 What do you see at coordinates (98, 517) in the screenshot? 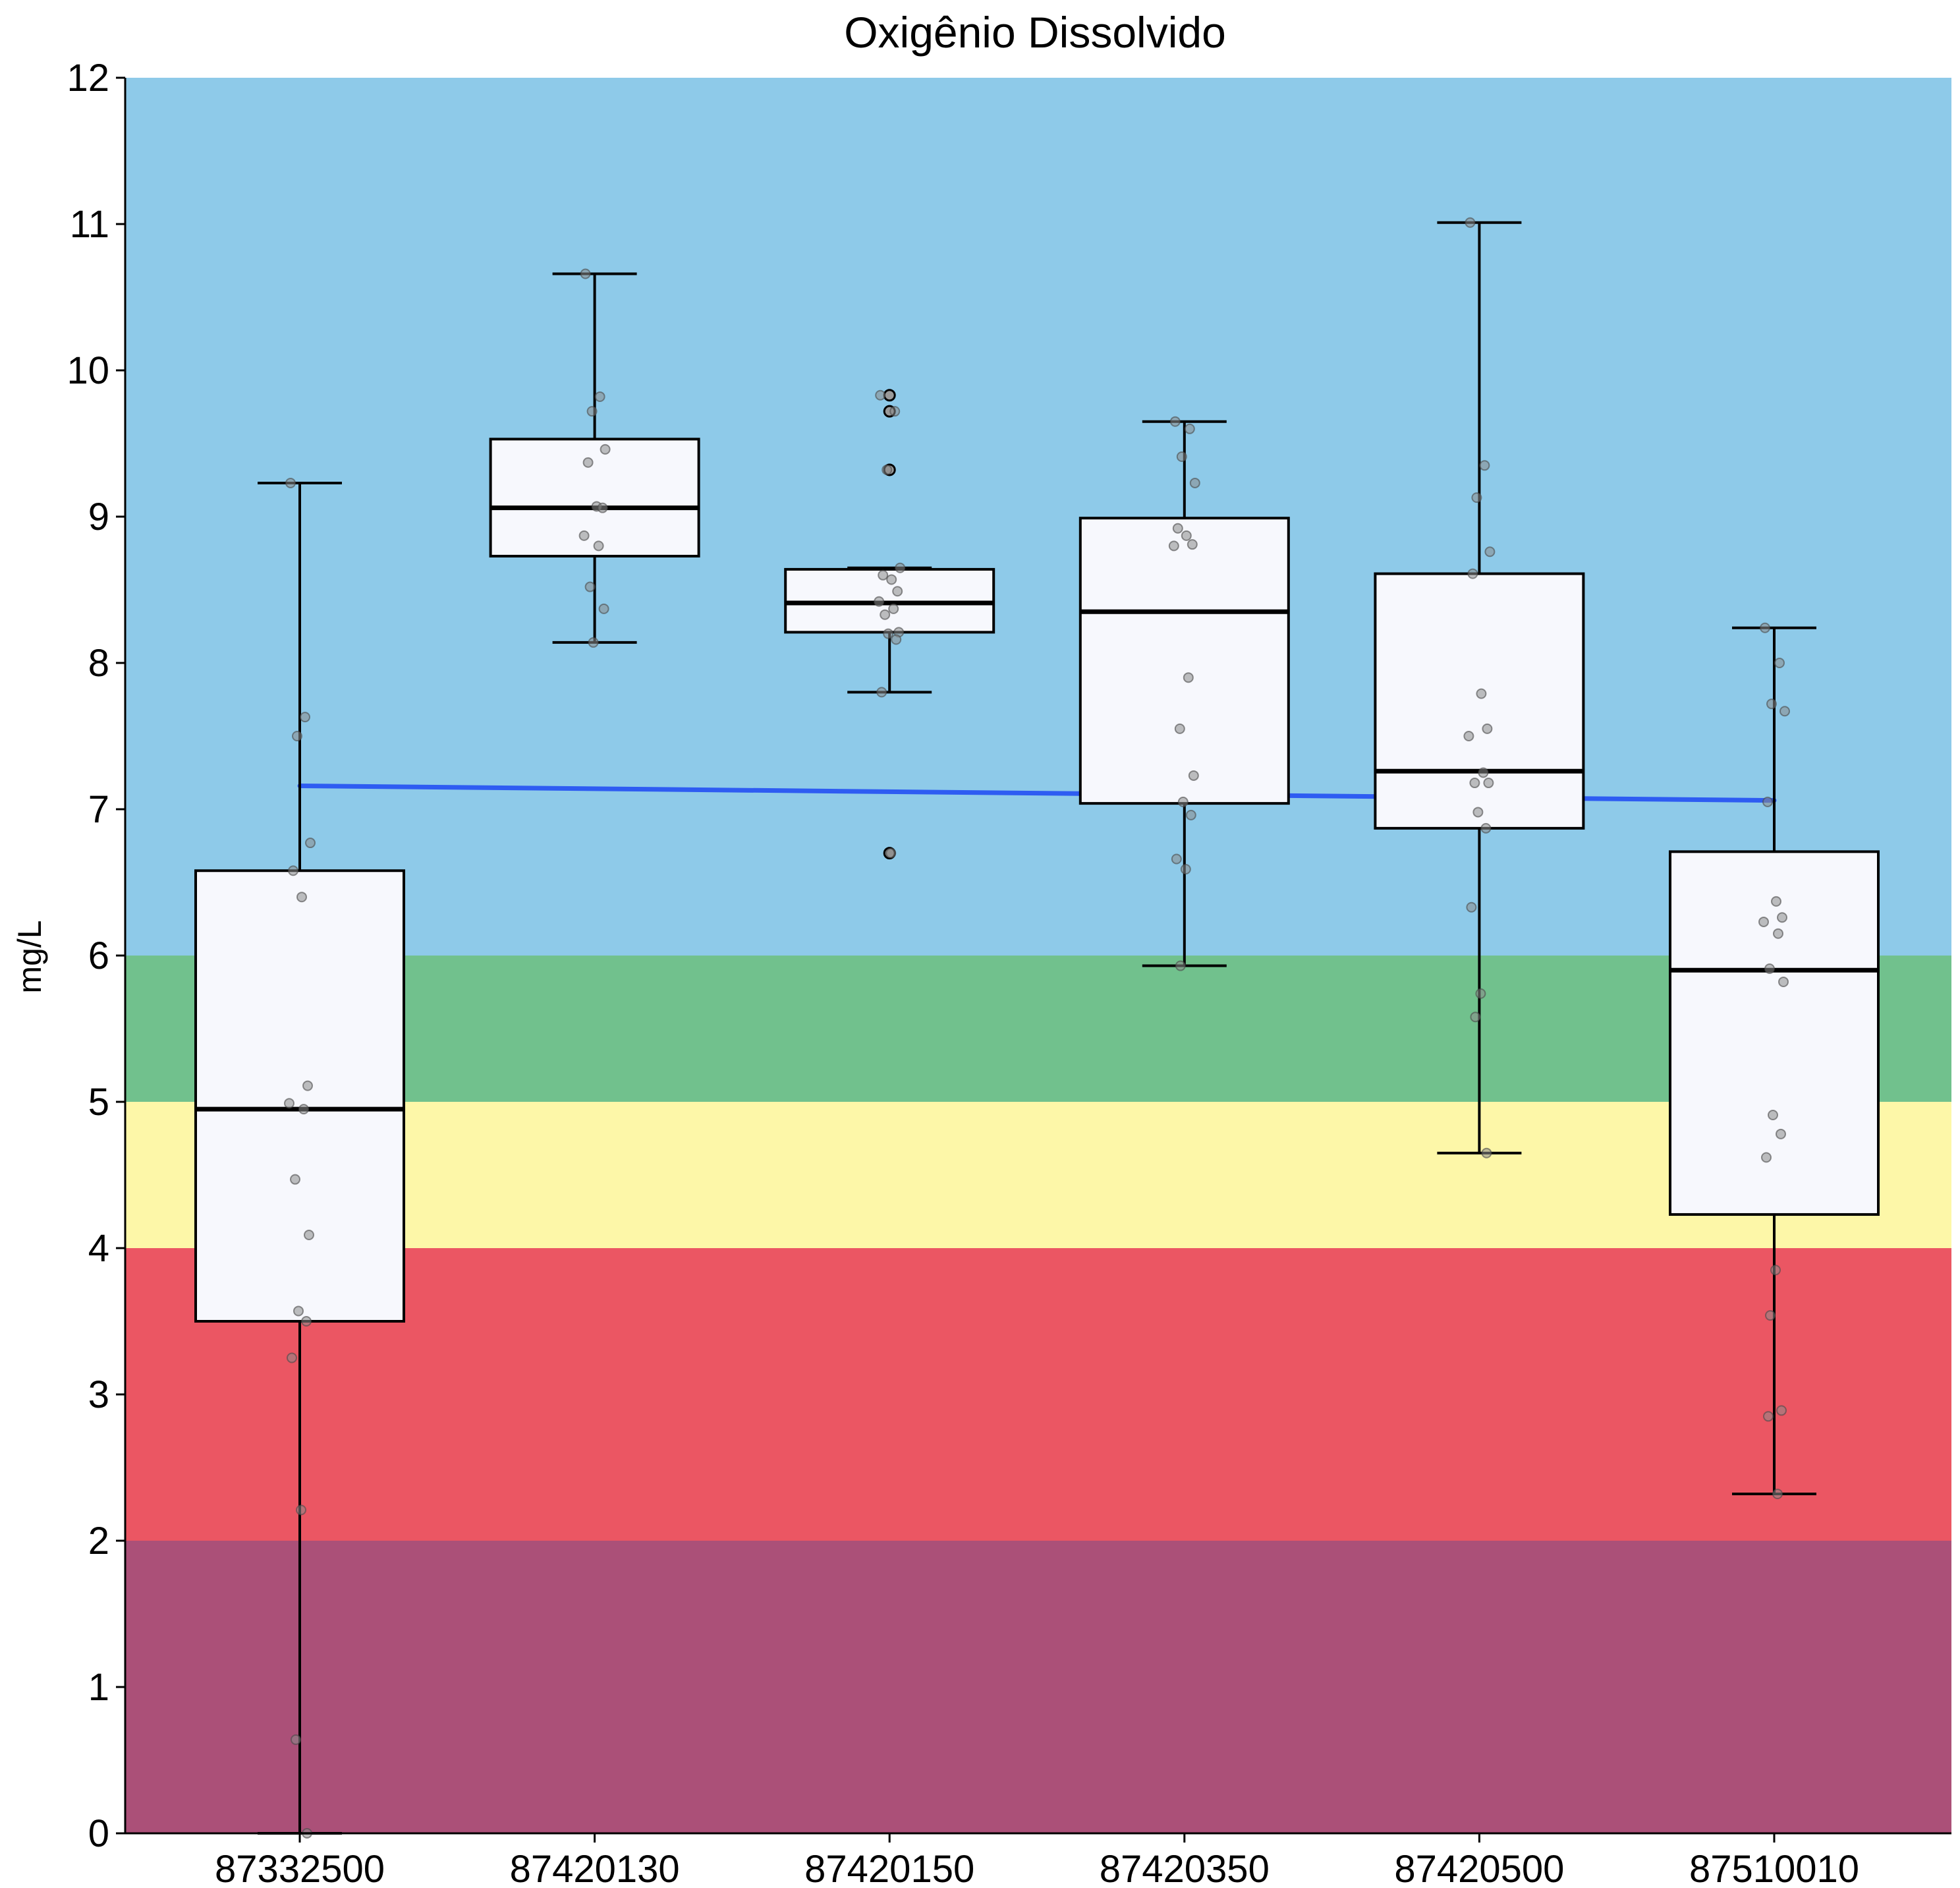
I see `y-tick-label: 9` at bounding box center [98, 517].